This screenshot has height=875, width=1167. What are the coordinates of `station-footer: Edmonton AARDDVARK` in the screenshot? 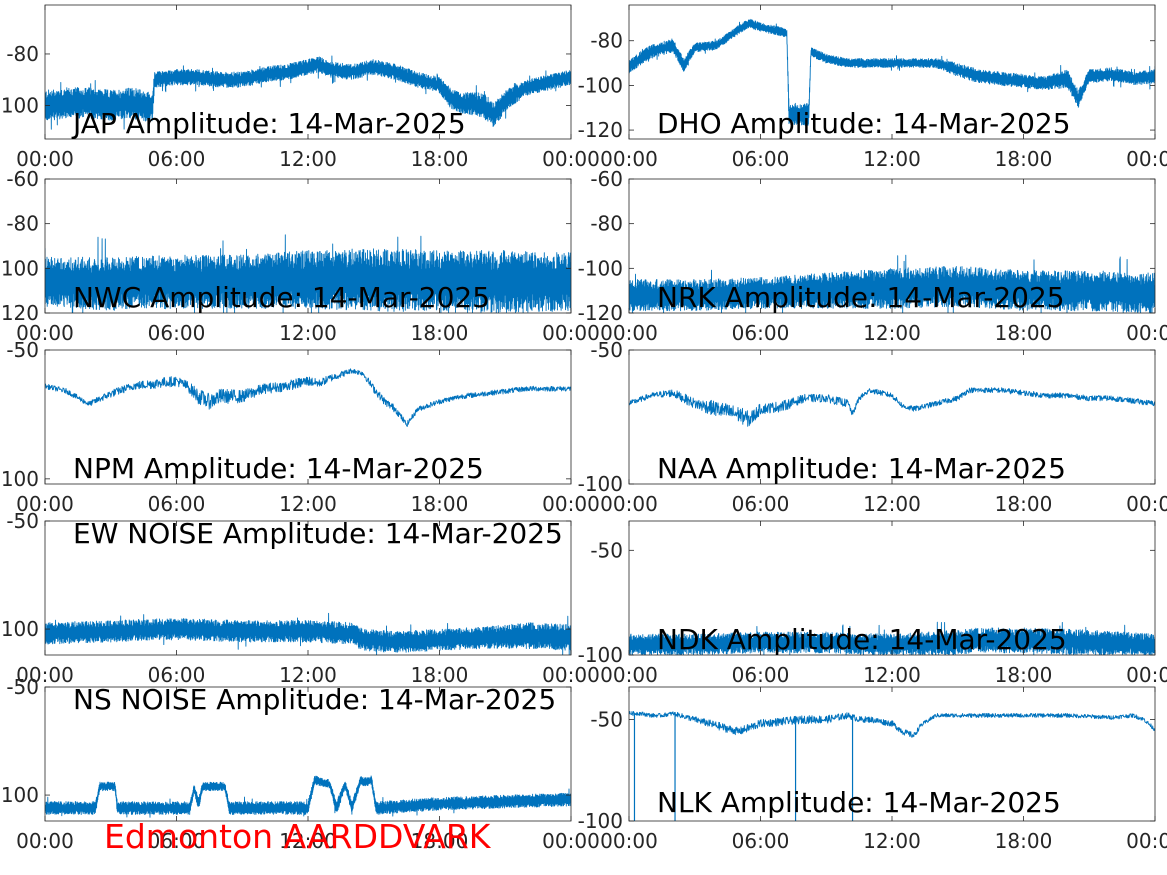 It's located at (297, 836).